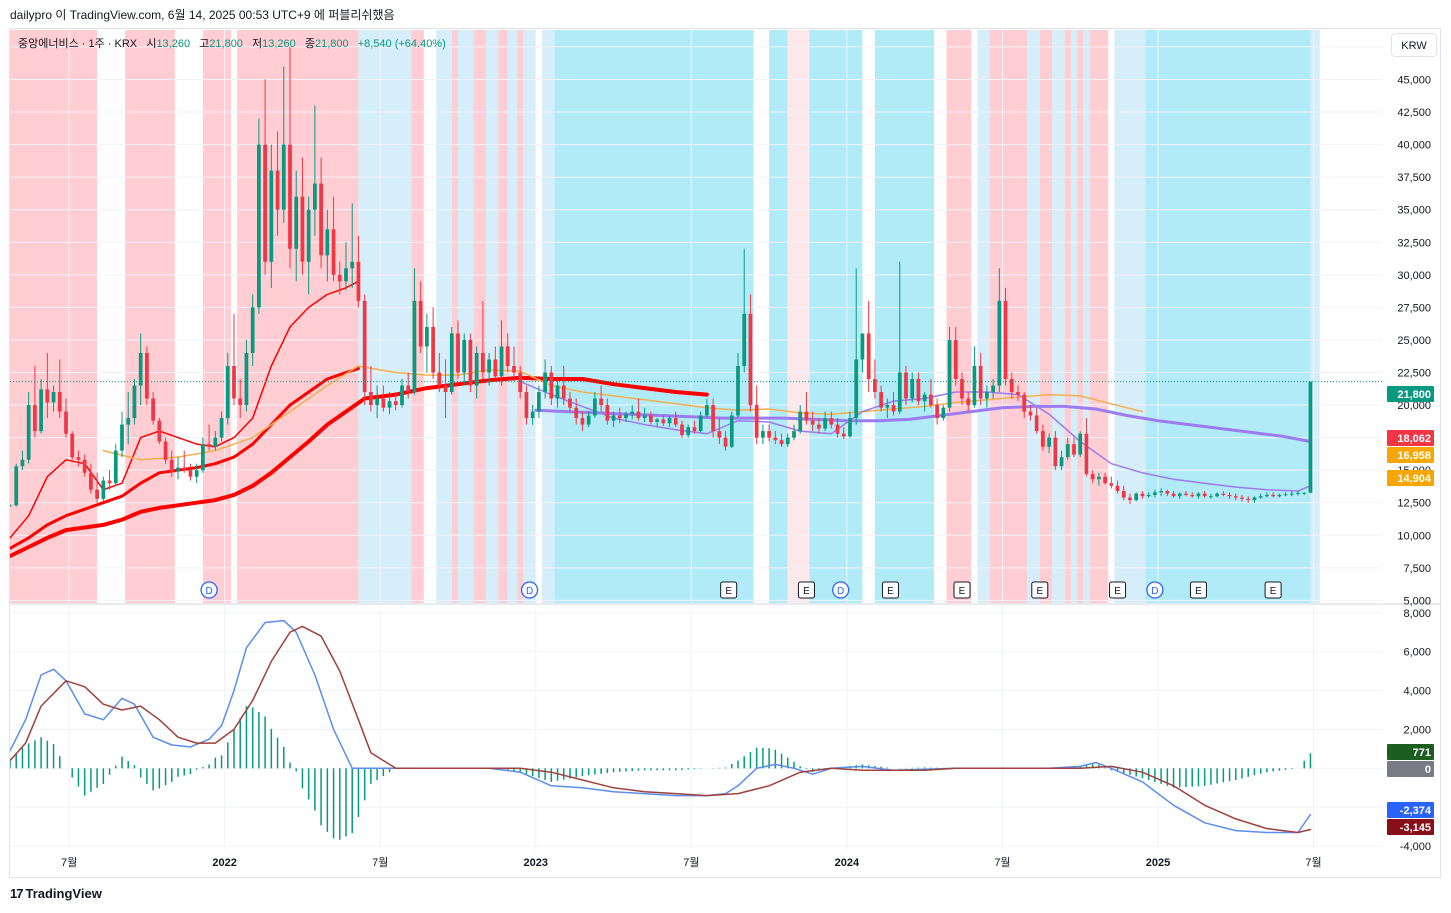 The height and width of the screenshot is (913, 1451). What do you see at coordinates (1417, 653) in the screenshot?
I see `macd-tick-label: 6,000` at bounding box center [1417, 653].